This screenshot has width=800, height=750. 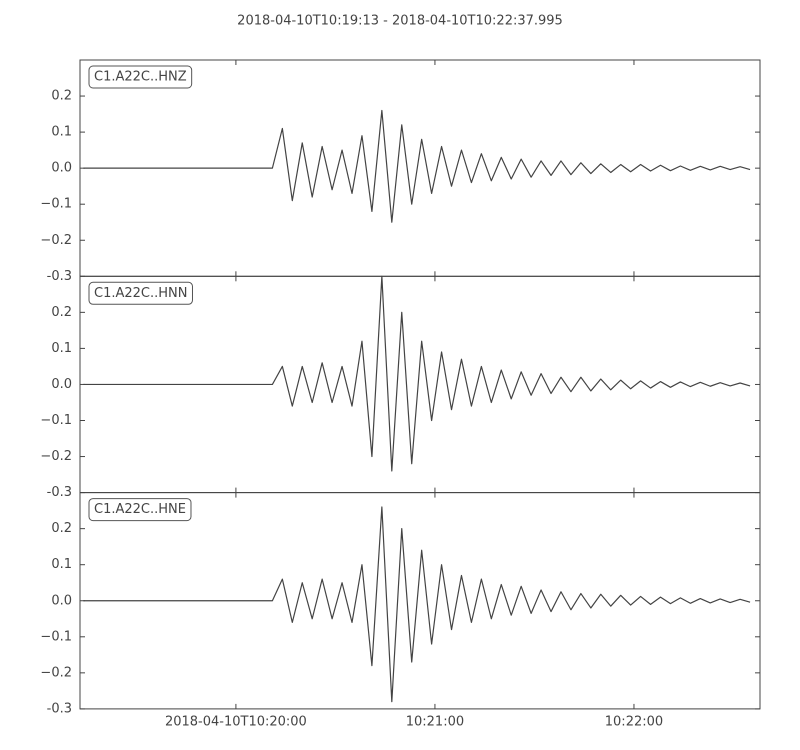 I want to click on trace-label: C1.A22C..HNN, so click(x=140, y=293).